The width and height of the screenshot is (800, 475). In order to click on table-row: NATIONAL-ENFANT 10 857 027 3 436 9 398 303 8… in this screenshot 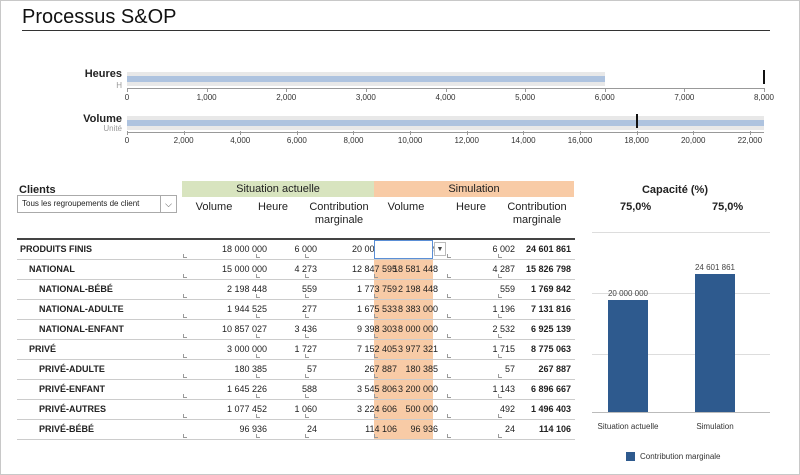, I will do `click(296, 330)`.